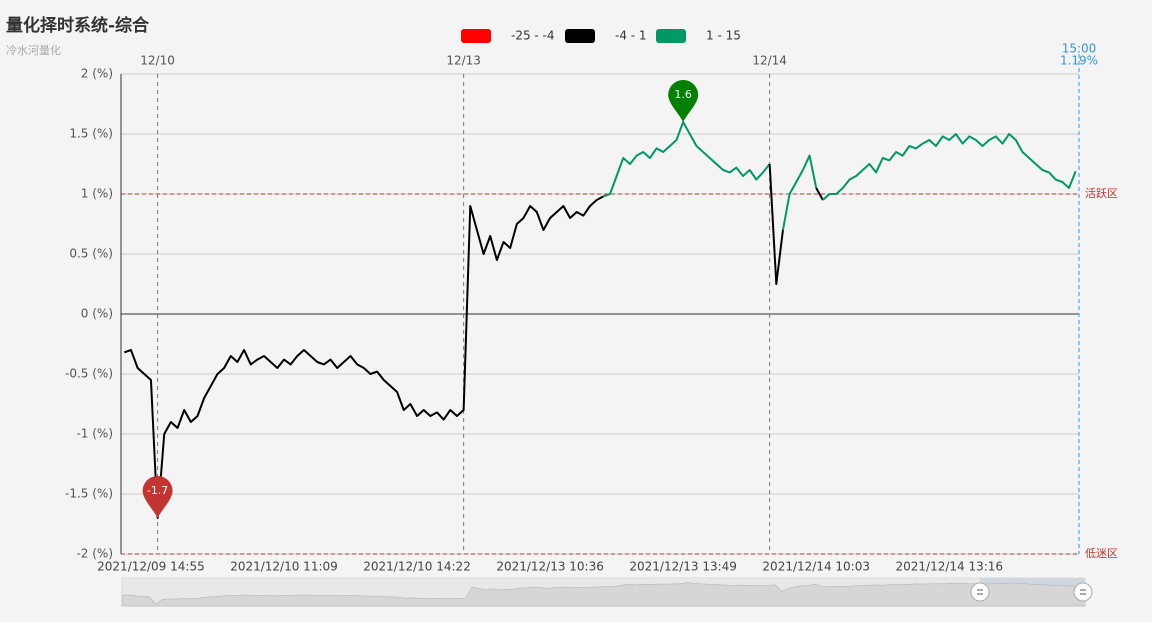  What do you see at coordinates (631, 36) in the screenshot?
I see `legend-label: -4 - 1` at bounding box center [631, 36].